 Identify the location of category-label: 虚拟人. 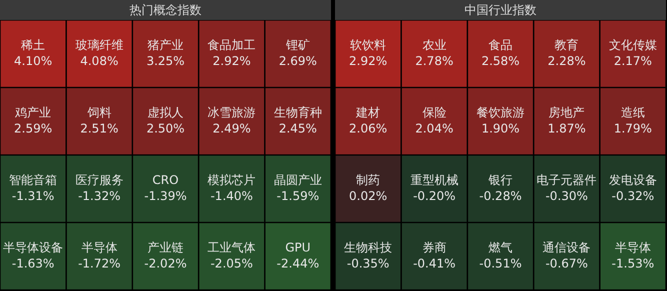
(166, 112).